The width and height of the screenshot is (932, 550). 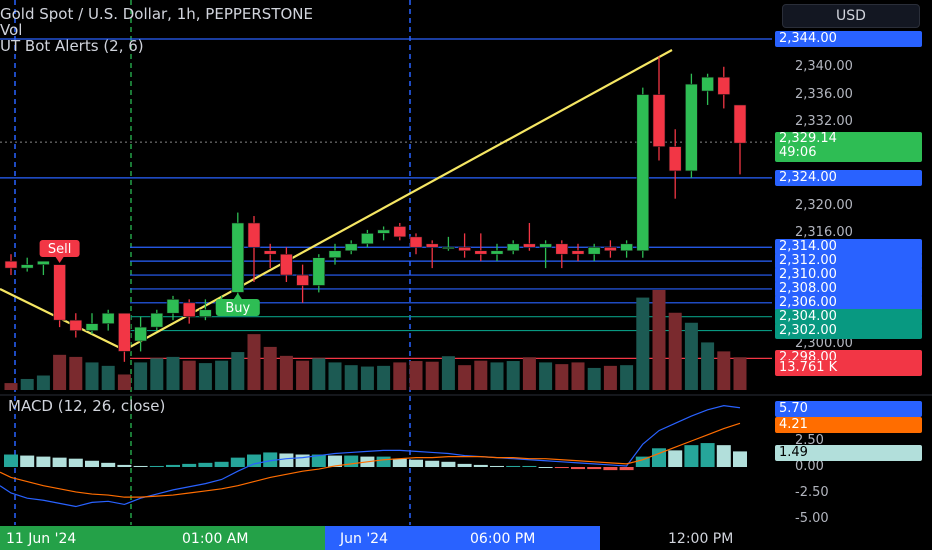 What do you see at coordinates (848, 425) in the screenshot?
I see `signal-value-tag: 4.21` at bounding box center [848, 425].